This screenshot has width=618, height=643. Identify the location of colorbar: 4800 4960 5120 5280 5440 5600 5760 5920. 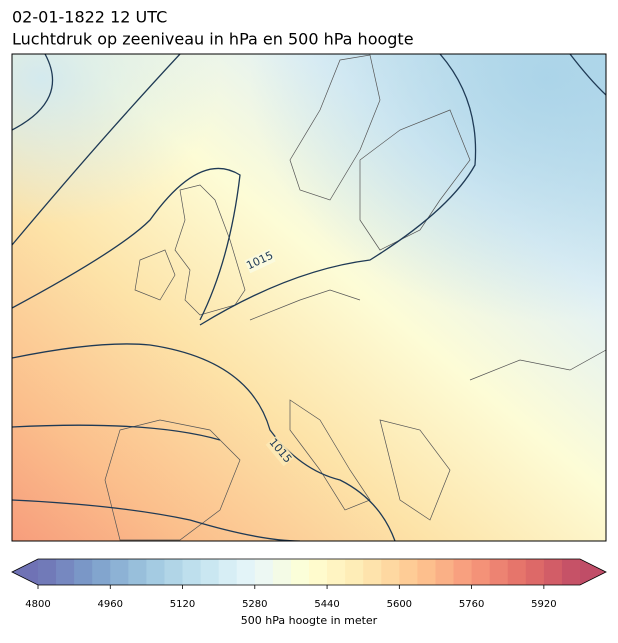
(309, 584).